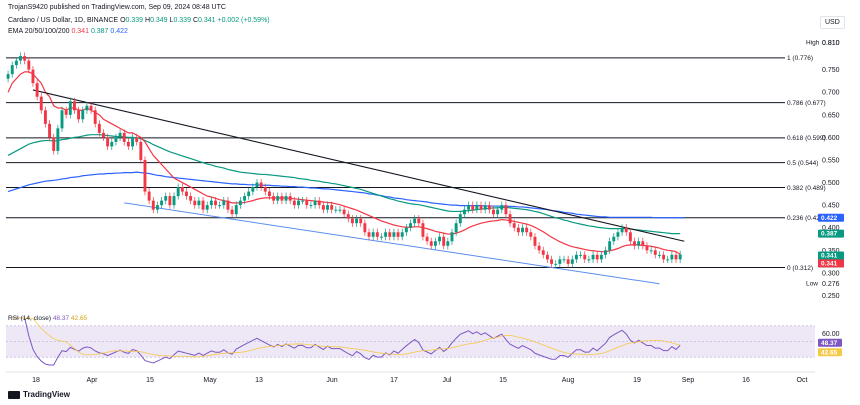 The height and width of the screenshot is (405, 860). I want to click on price-tick-label: 0.450, so click(831, 206).